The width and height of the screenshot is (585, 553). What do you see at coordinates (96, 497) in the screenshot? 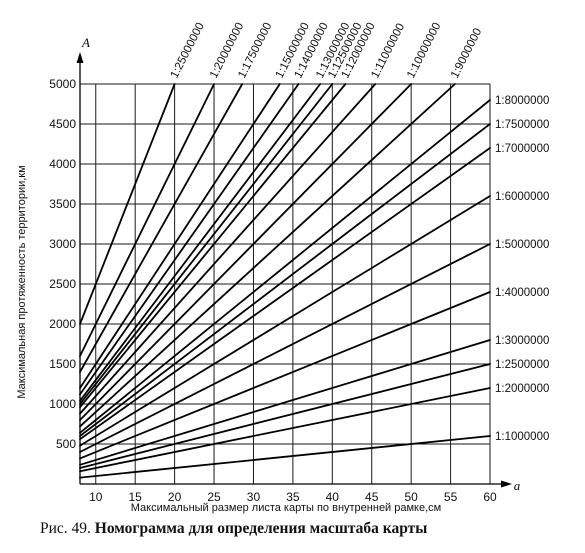
I see `x-tick-label: 10` at bounding box center [96, 497].